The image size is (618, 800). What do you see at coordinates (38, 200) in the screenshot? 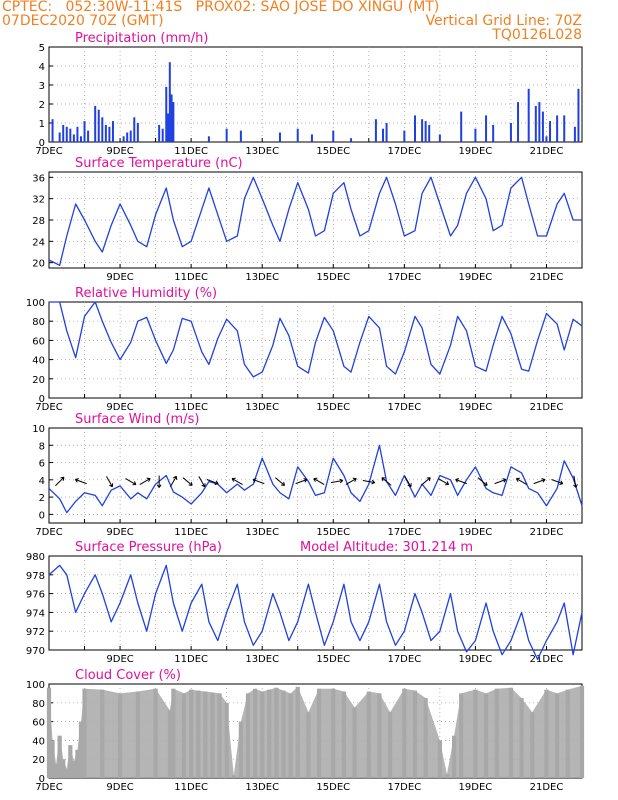
I see `y-tick-label: 32` at bounding box center [38, 200].